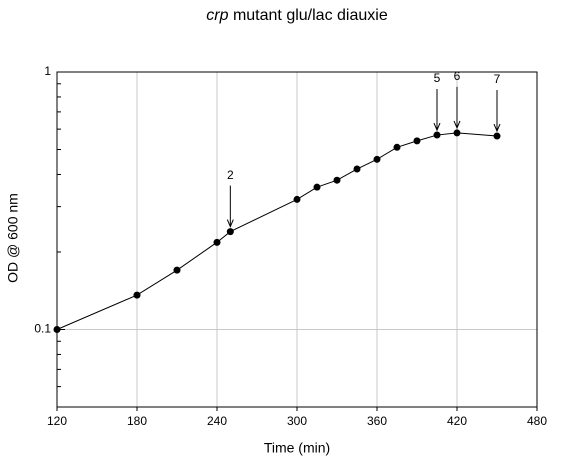  Describe the element at coordinates (457, 76) in the screenshot. I see `annotation-label: 6` at that location.